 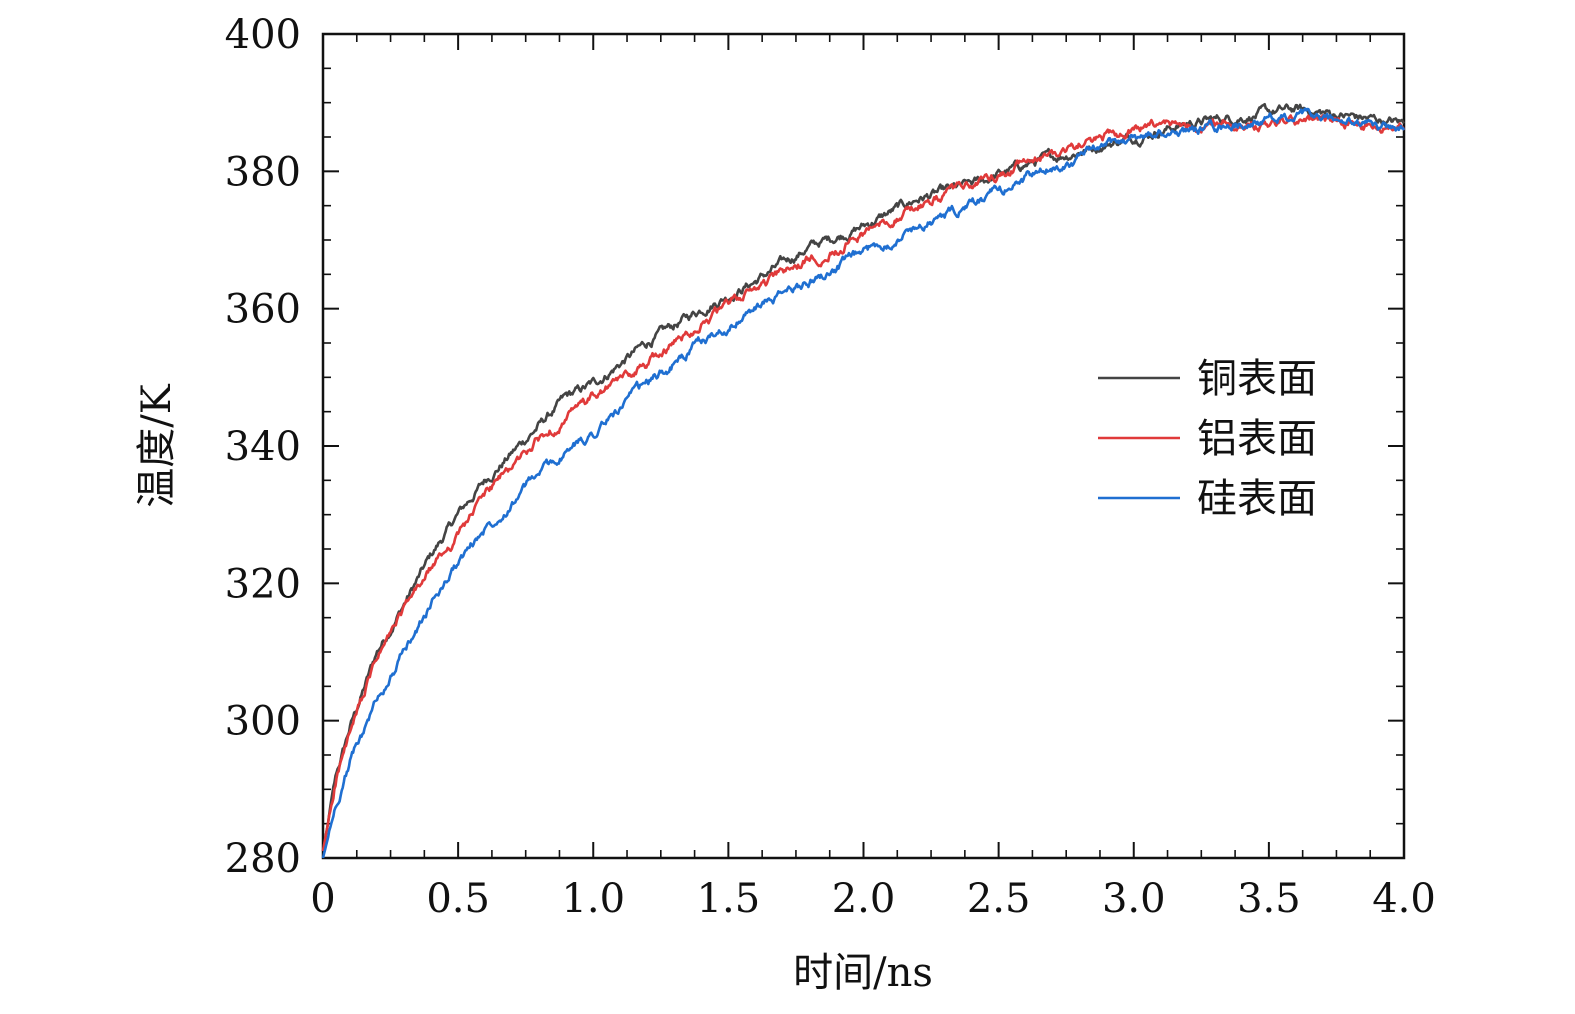 I want to click on x-tick-label: 4.0, so click(x=1404, y=899).